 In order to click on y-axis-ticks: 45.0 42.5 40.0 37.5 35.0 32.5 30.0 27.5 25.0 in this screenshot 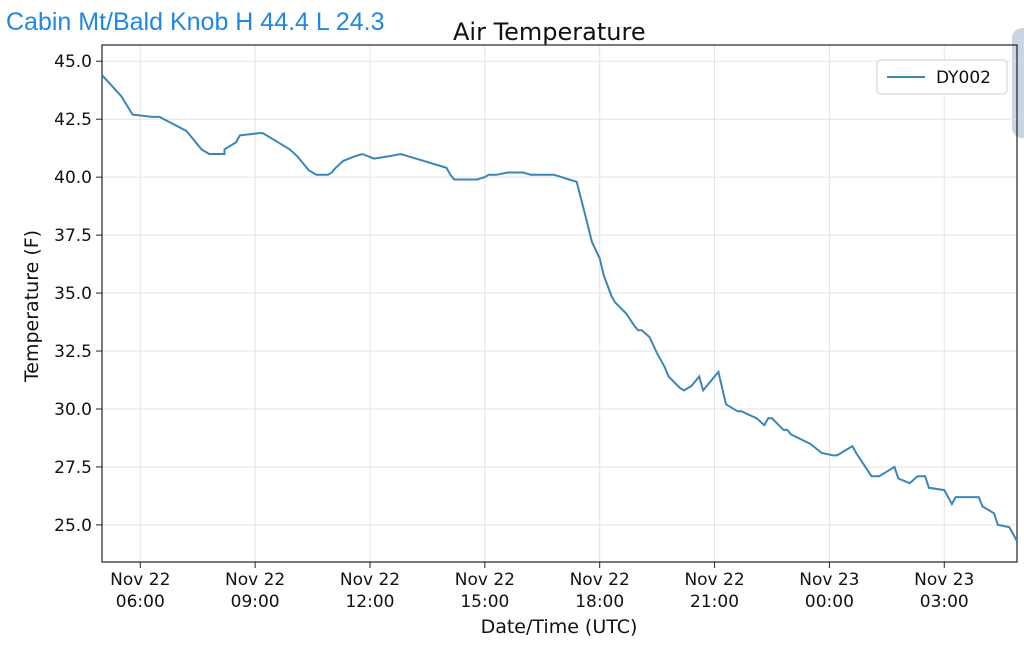, I will do `click(78, 294)`.